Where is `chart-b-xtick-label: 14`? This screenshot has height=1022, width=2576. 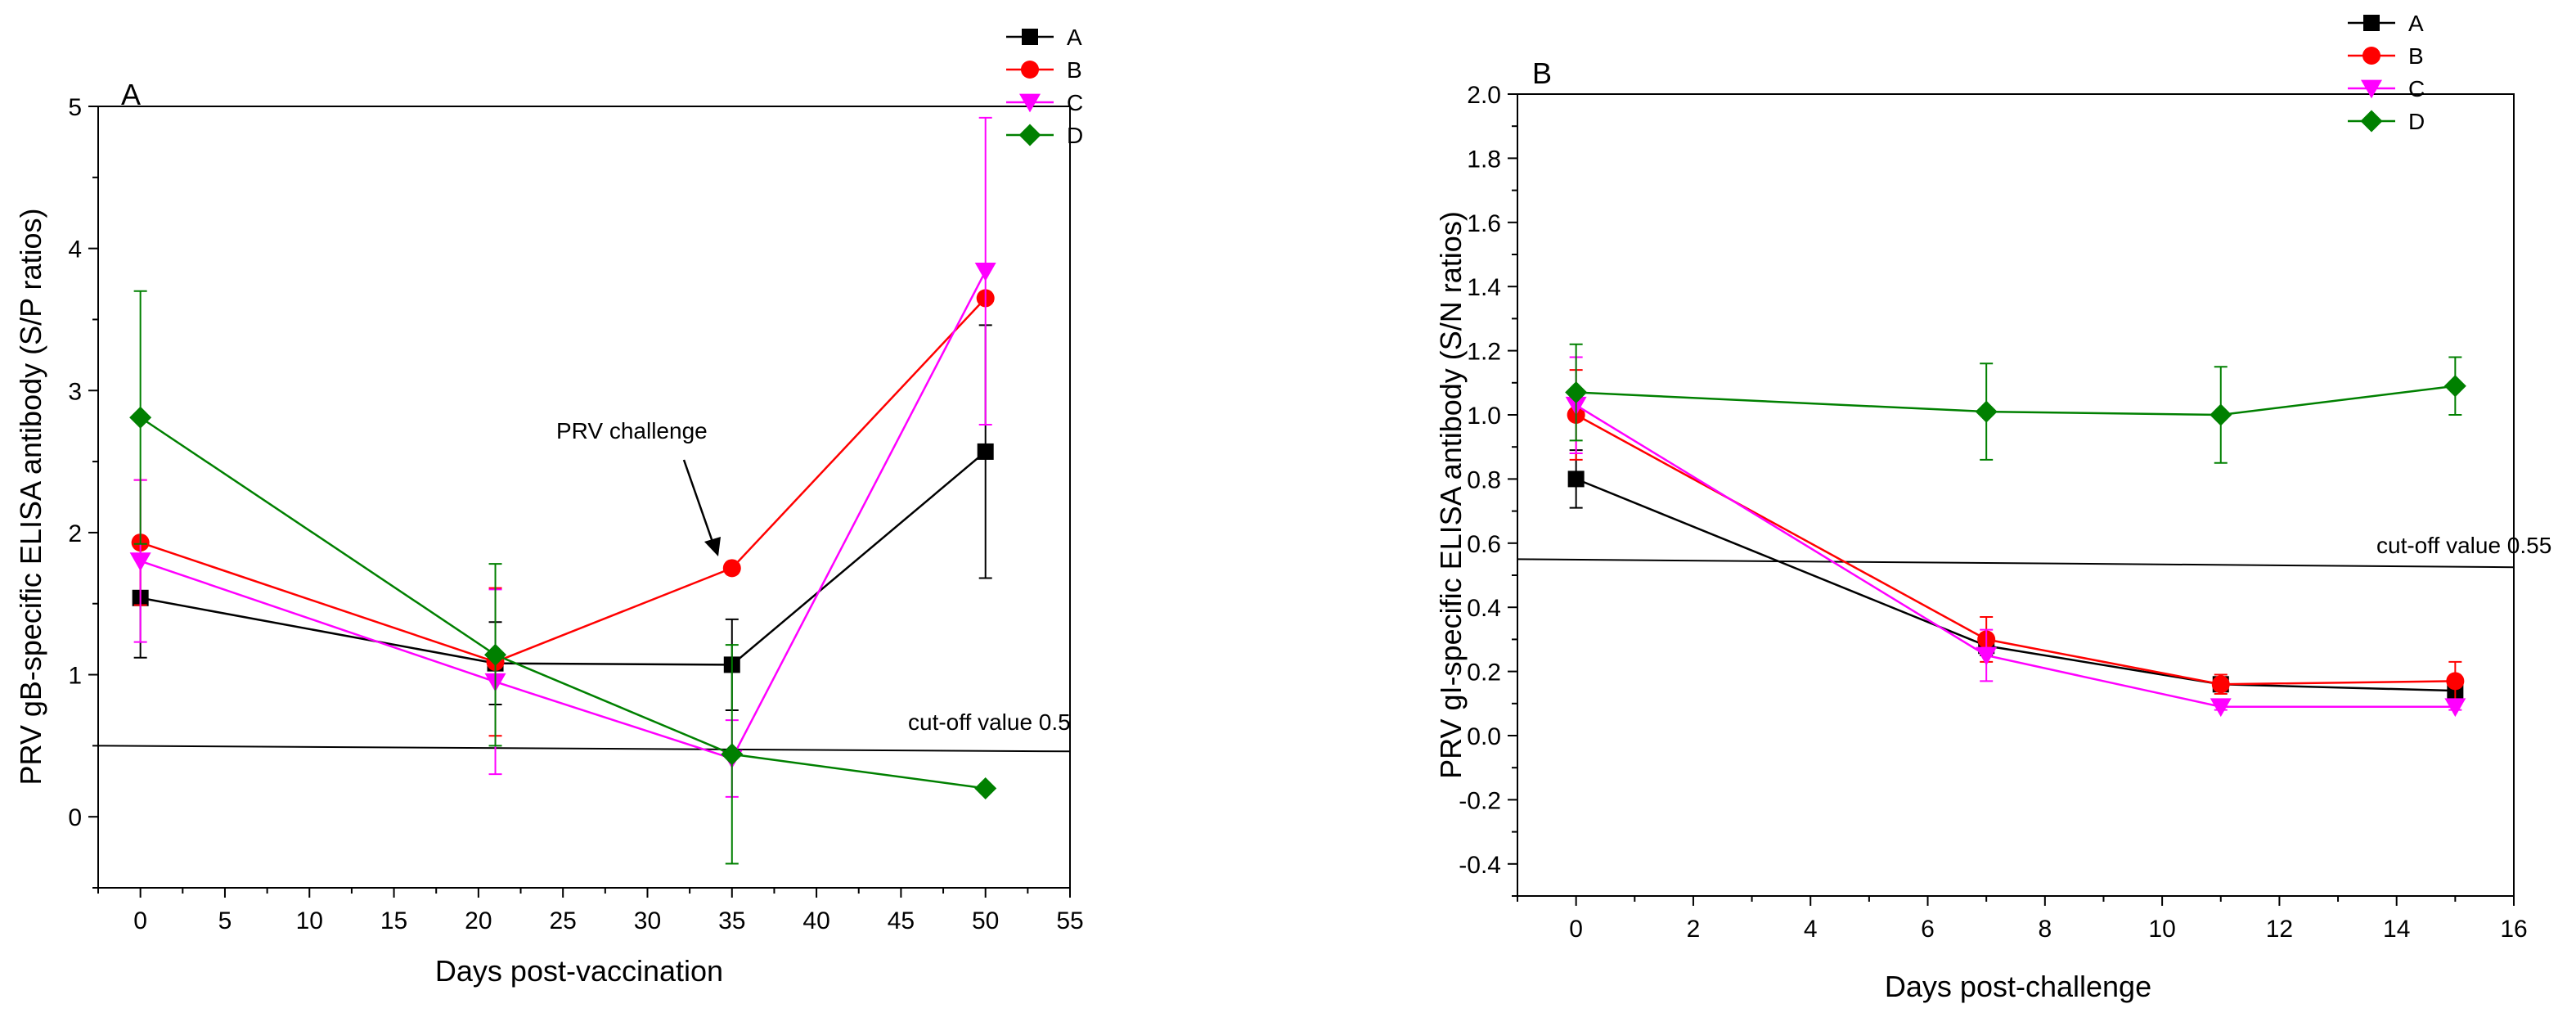
chart-b-xtick-label: 14 is located at coordinates (2396, 929).